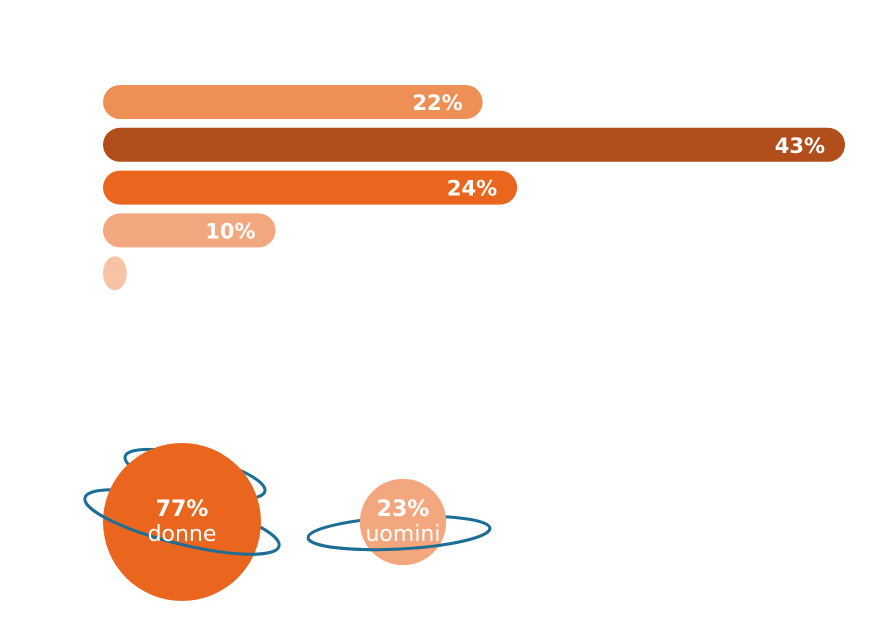 Image resolution: width=872 pixels, height=623 pixels. What do you see at coordinates (437, 103) in the screenshot?
I see `bar-value-label-1: 22%` at bounding box center [437, 103].